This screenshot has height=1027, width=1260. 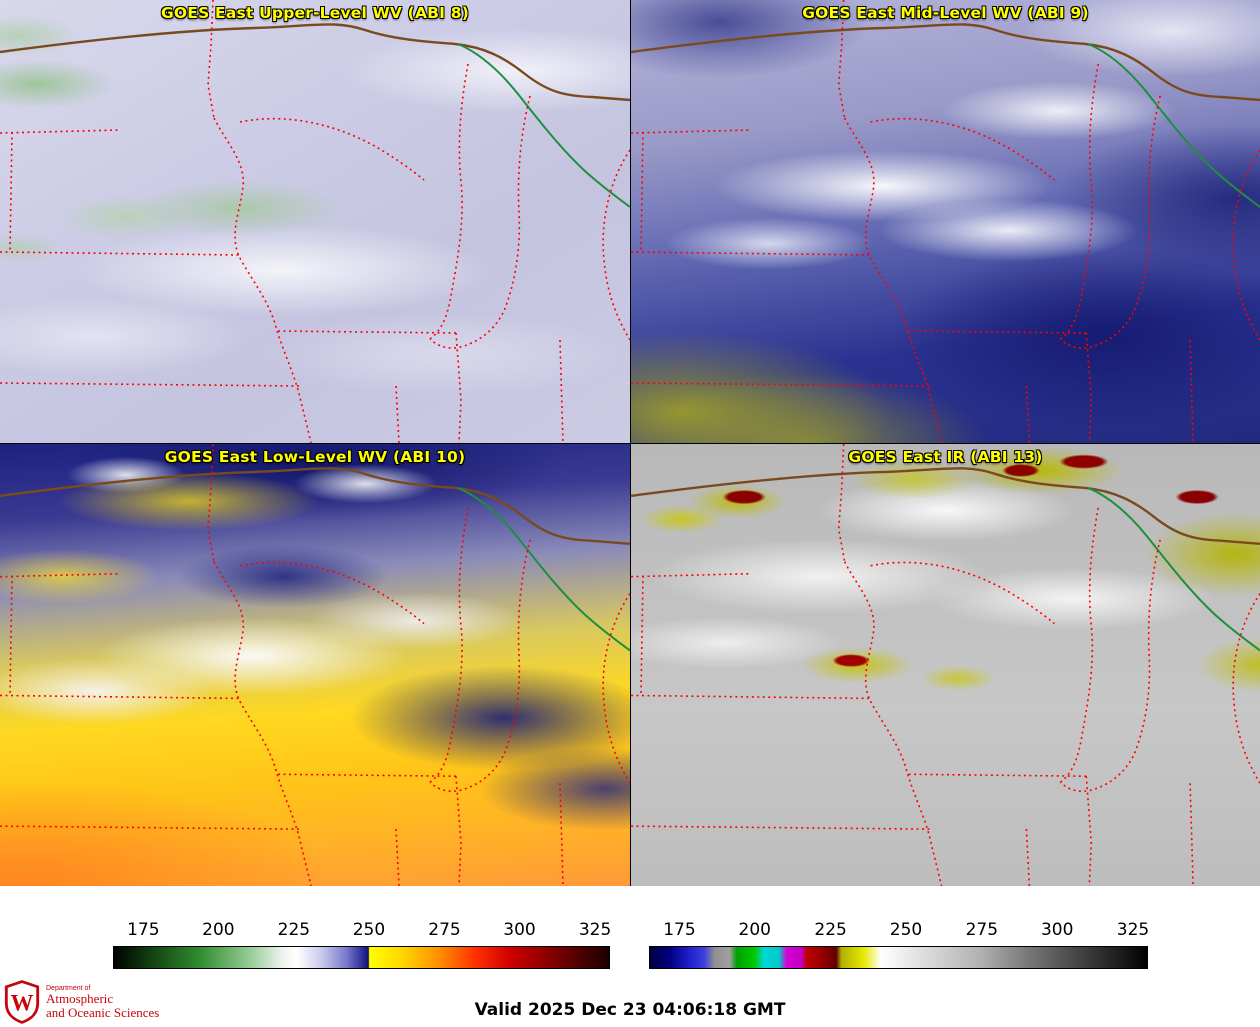 I want to click on ir-colorbar-gradient, so click(x=898, y=957).